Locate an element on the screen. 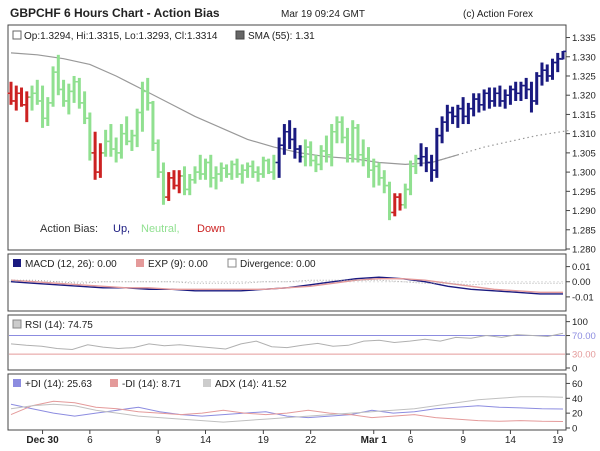 Image resolution: width=600 pixels, height=451 pixels. copyright: (c) Action Forex is located at coordinates (498, 14).